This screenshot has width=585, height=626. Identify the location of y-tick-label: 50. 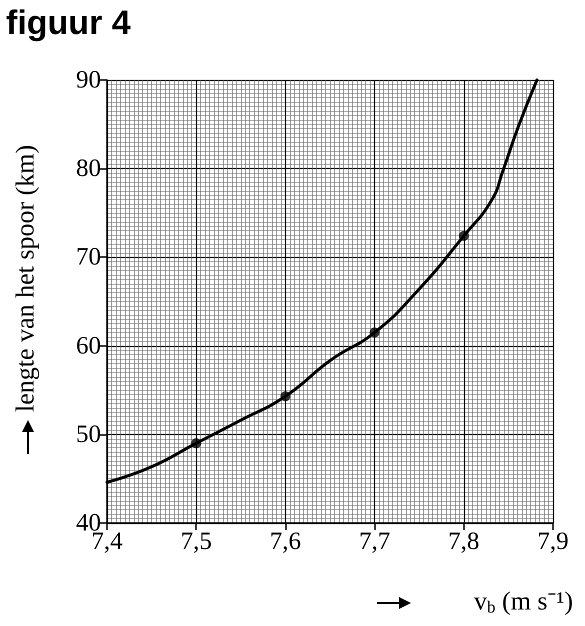
(88, 434).